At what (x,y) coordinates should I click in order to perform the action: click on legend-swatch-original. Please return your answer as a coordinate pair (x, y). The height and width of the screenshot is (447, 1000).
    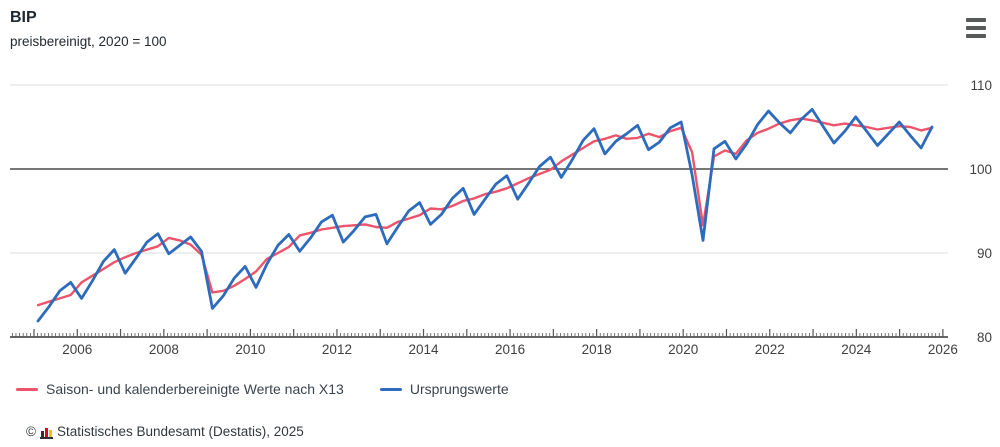
    Looking at the image, I should click on (390, 389).